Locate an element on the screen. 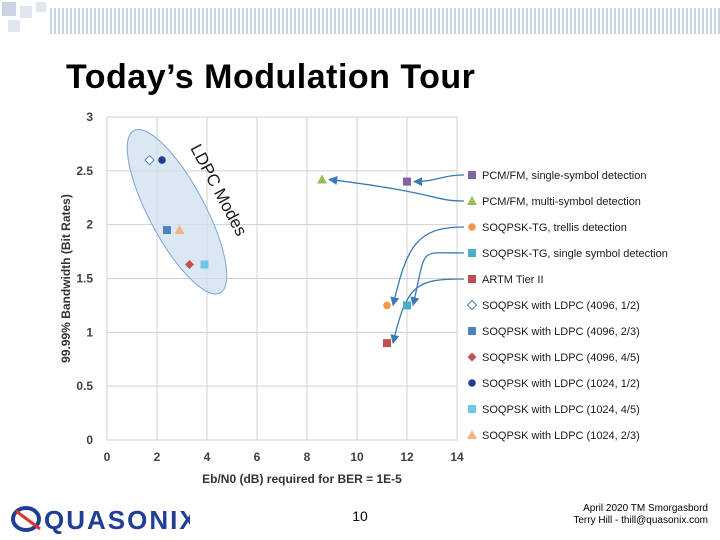 The height and width of the screenshot is (540, 720). y-tick-label: 2.5 is located at coordinates (84, 171).